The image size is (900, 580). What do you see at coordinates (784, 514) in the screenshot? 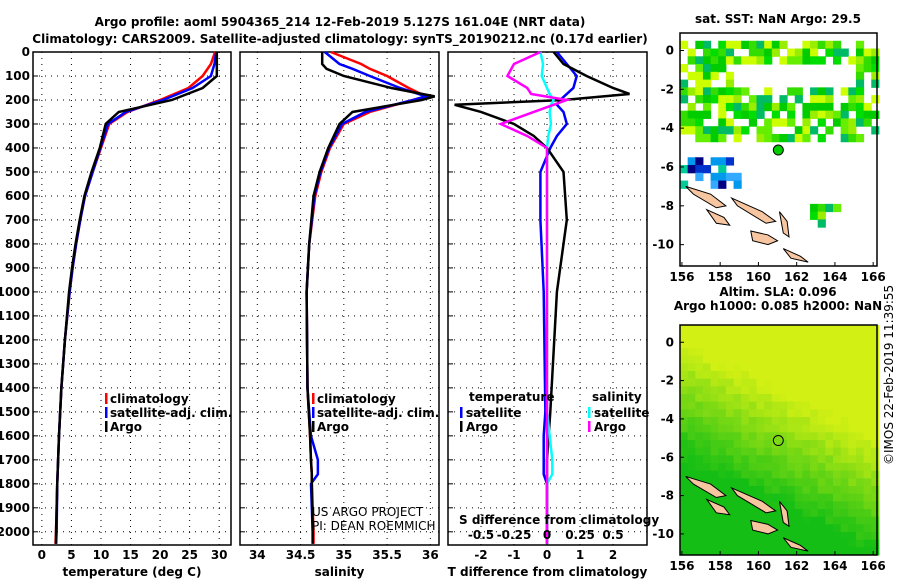
I see `island-land` at bounding box center [784, 514].